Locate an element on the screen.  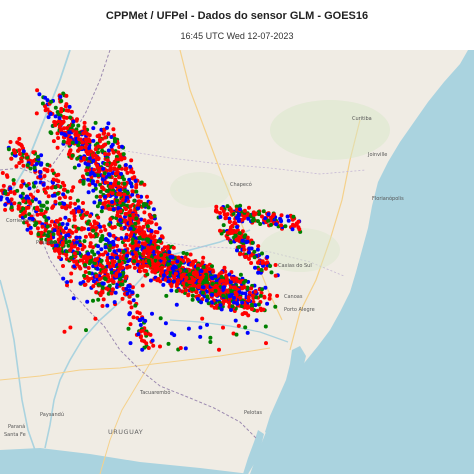
forest-area is located at coordinates (330, 130).